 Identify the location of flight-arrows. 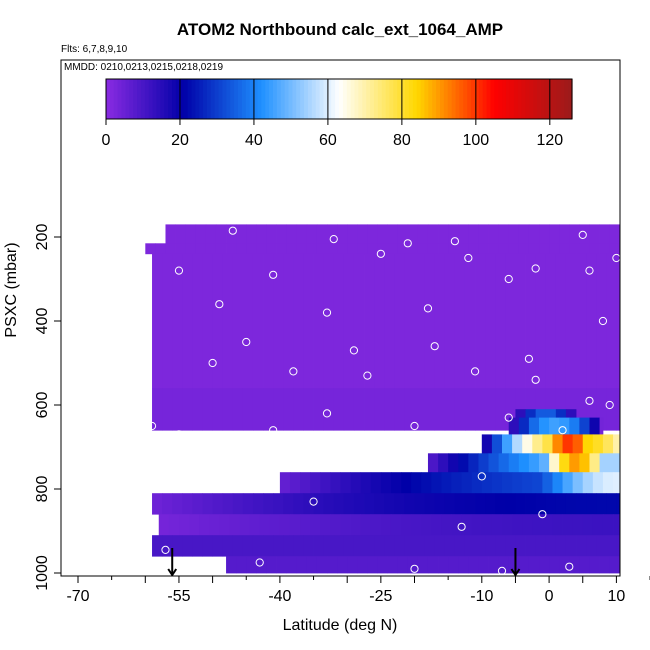
(344, 562).